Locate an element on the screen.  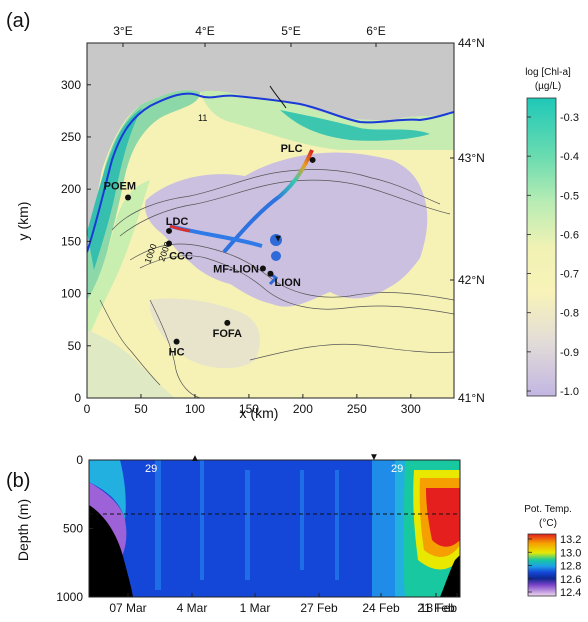
station-dot-ldc is located at coordinates (169, 230).